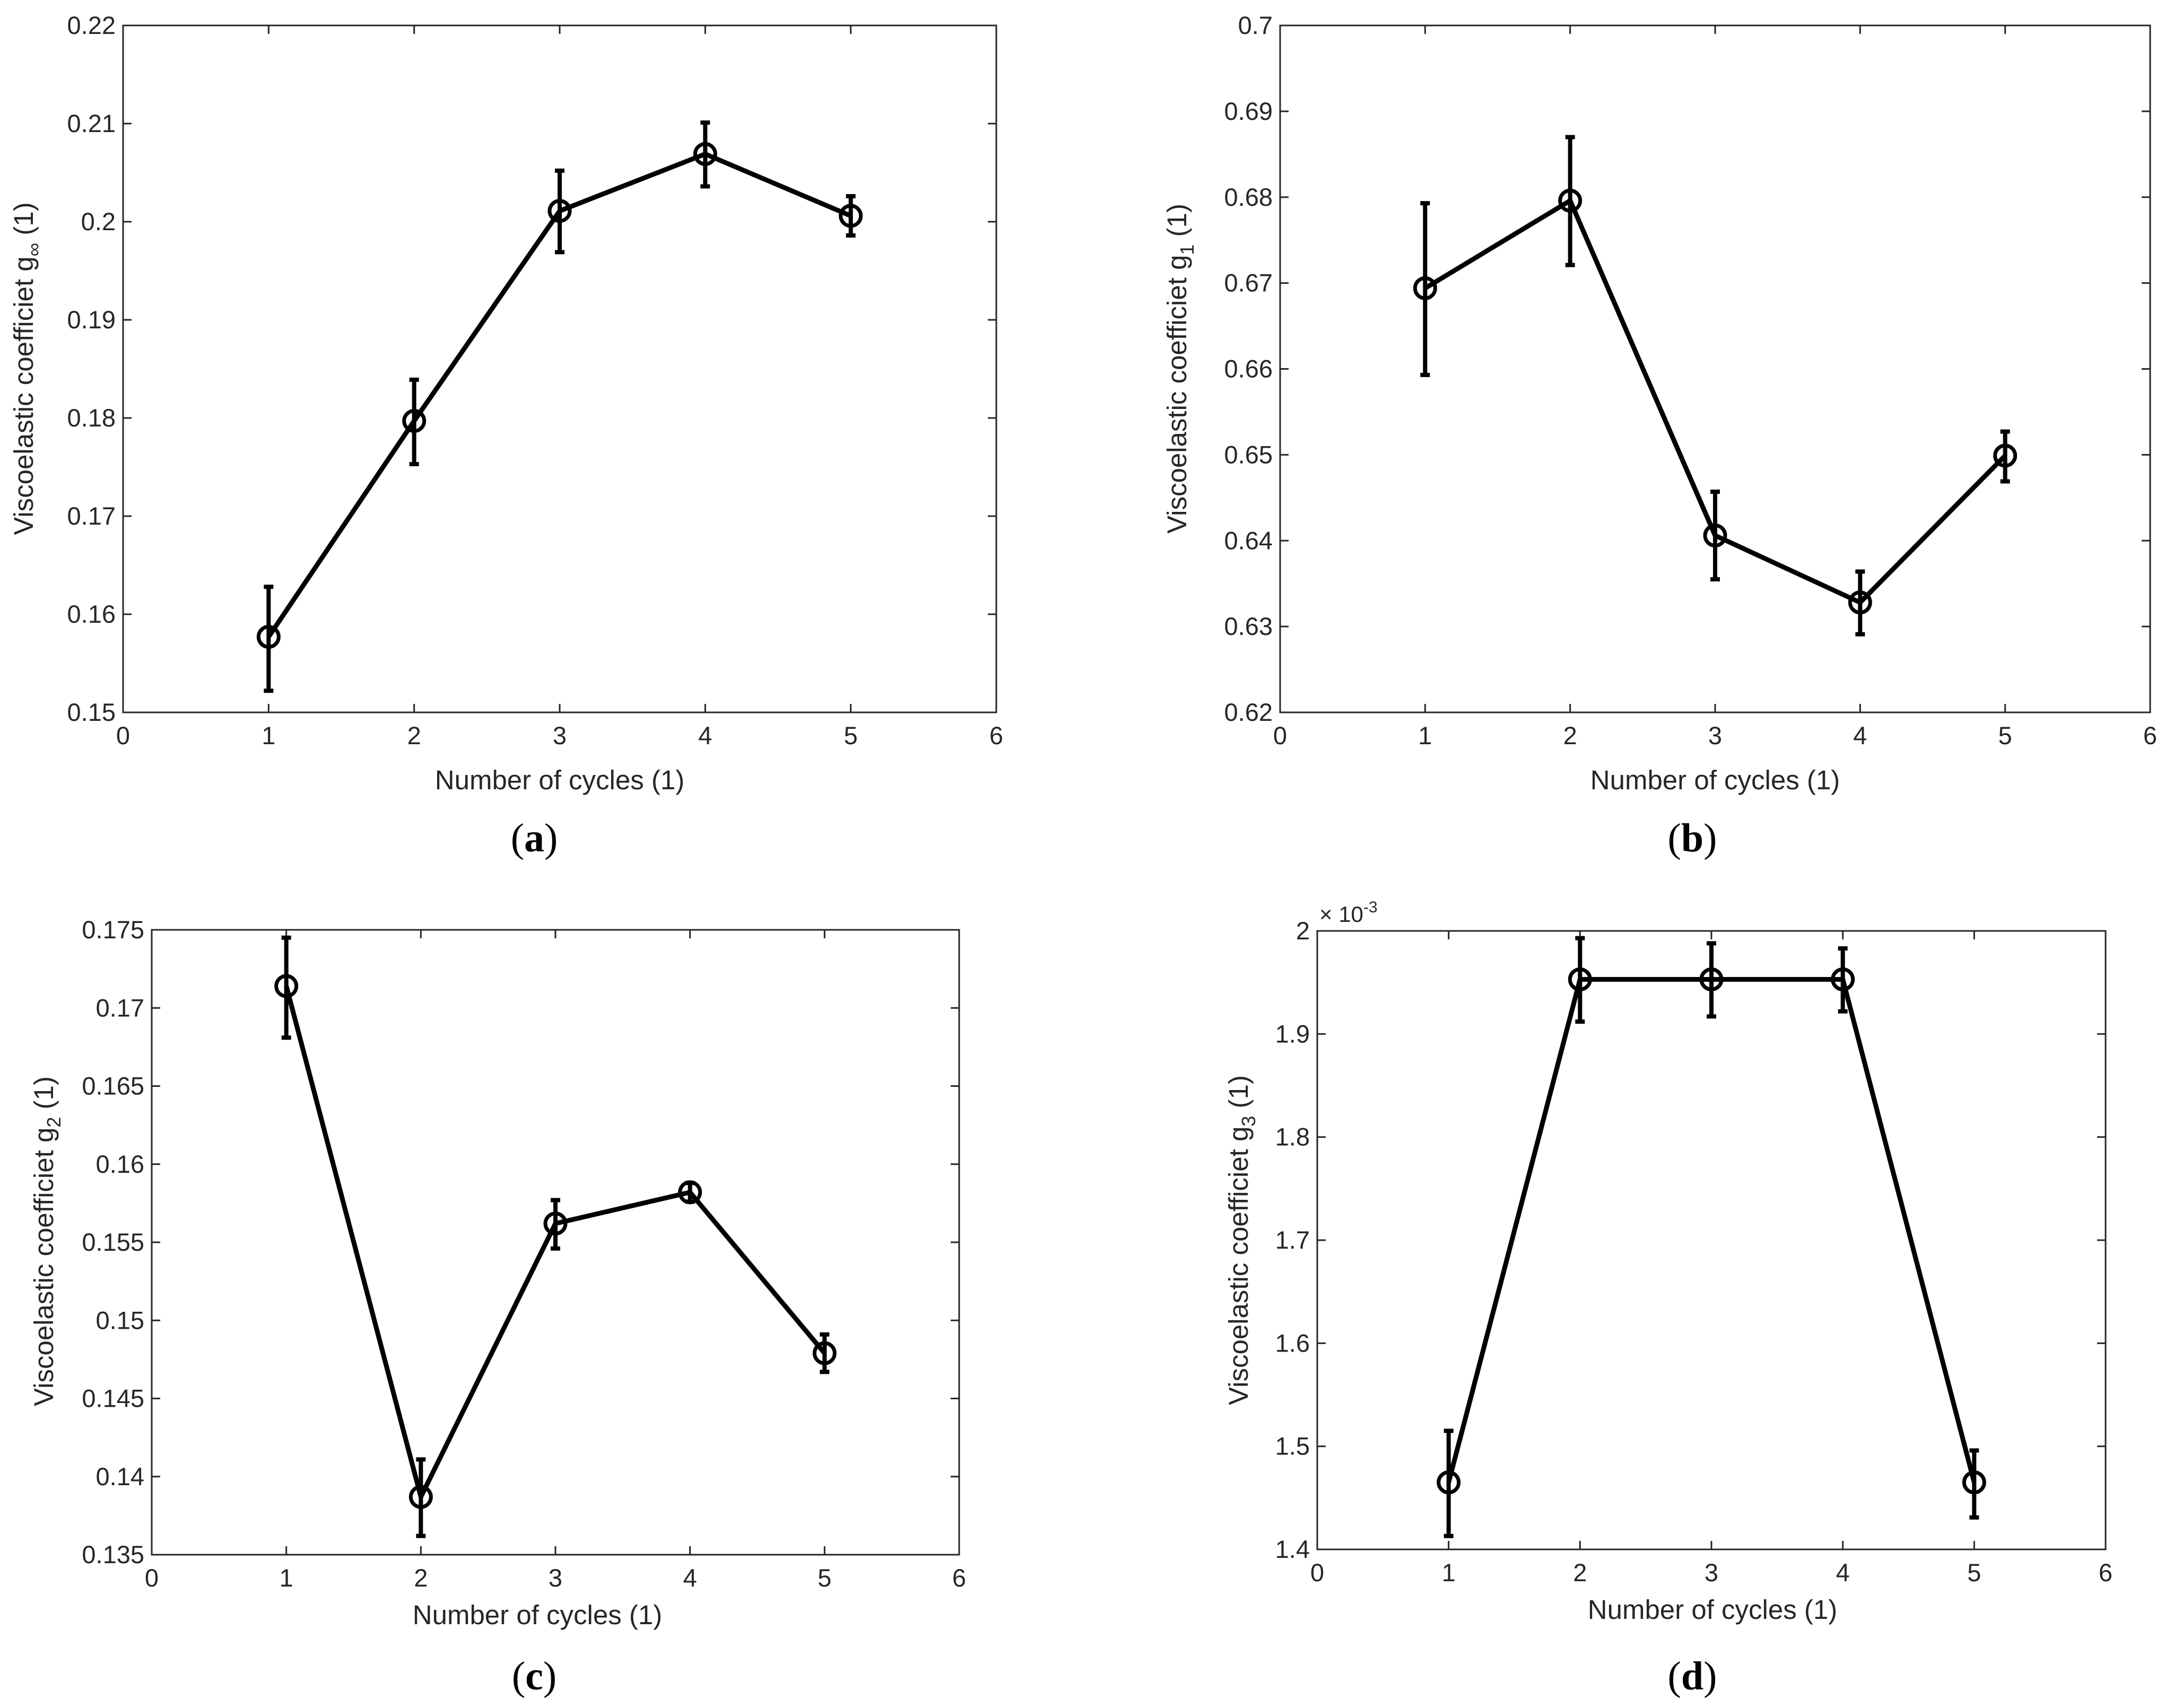  I want to click on y-tick-label: 0.14, so click(120, 1477).